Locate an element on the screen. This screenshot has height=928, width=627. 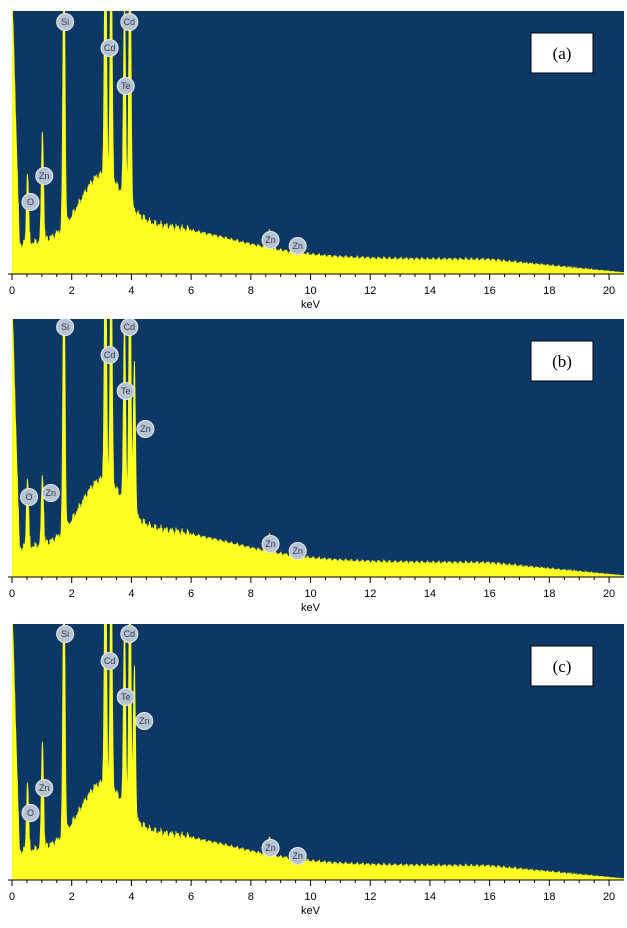
panel-label-text: (a) is located at coordinates (562, 53).